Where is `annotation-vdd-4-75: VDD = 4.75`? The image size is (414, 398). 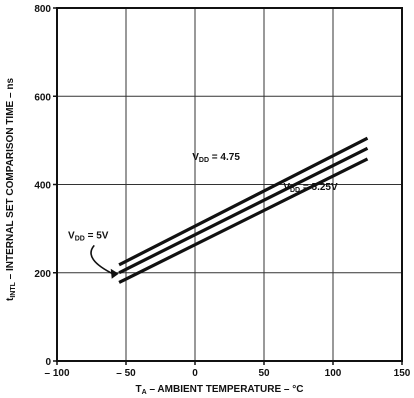
annotation-vdd-4-75: VDD = 4.75 is located at coordinates (216, 158).